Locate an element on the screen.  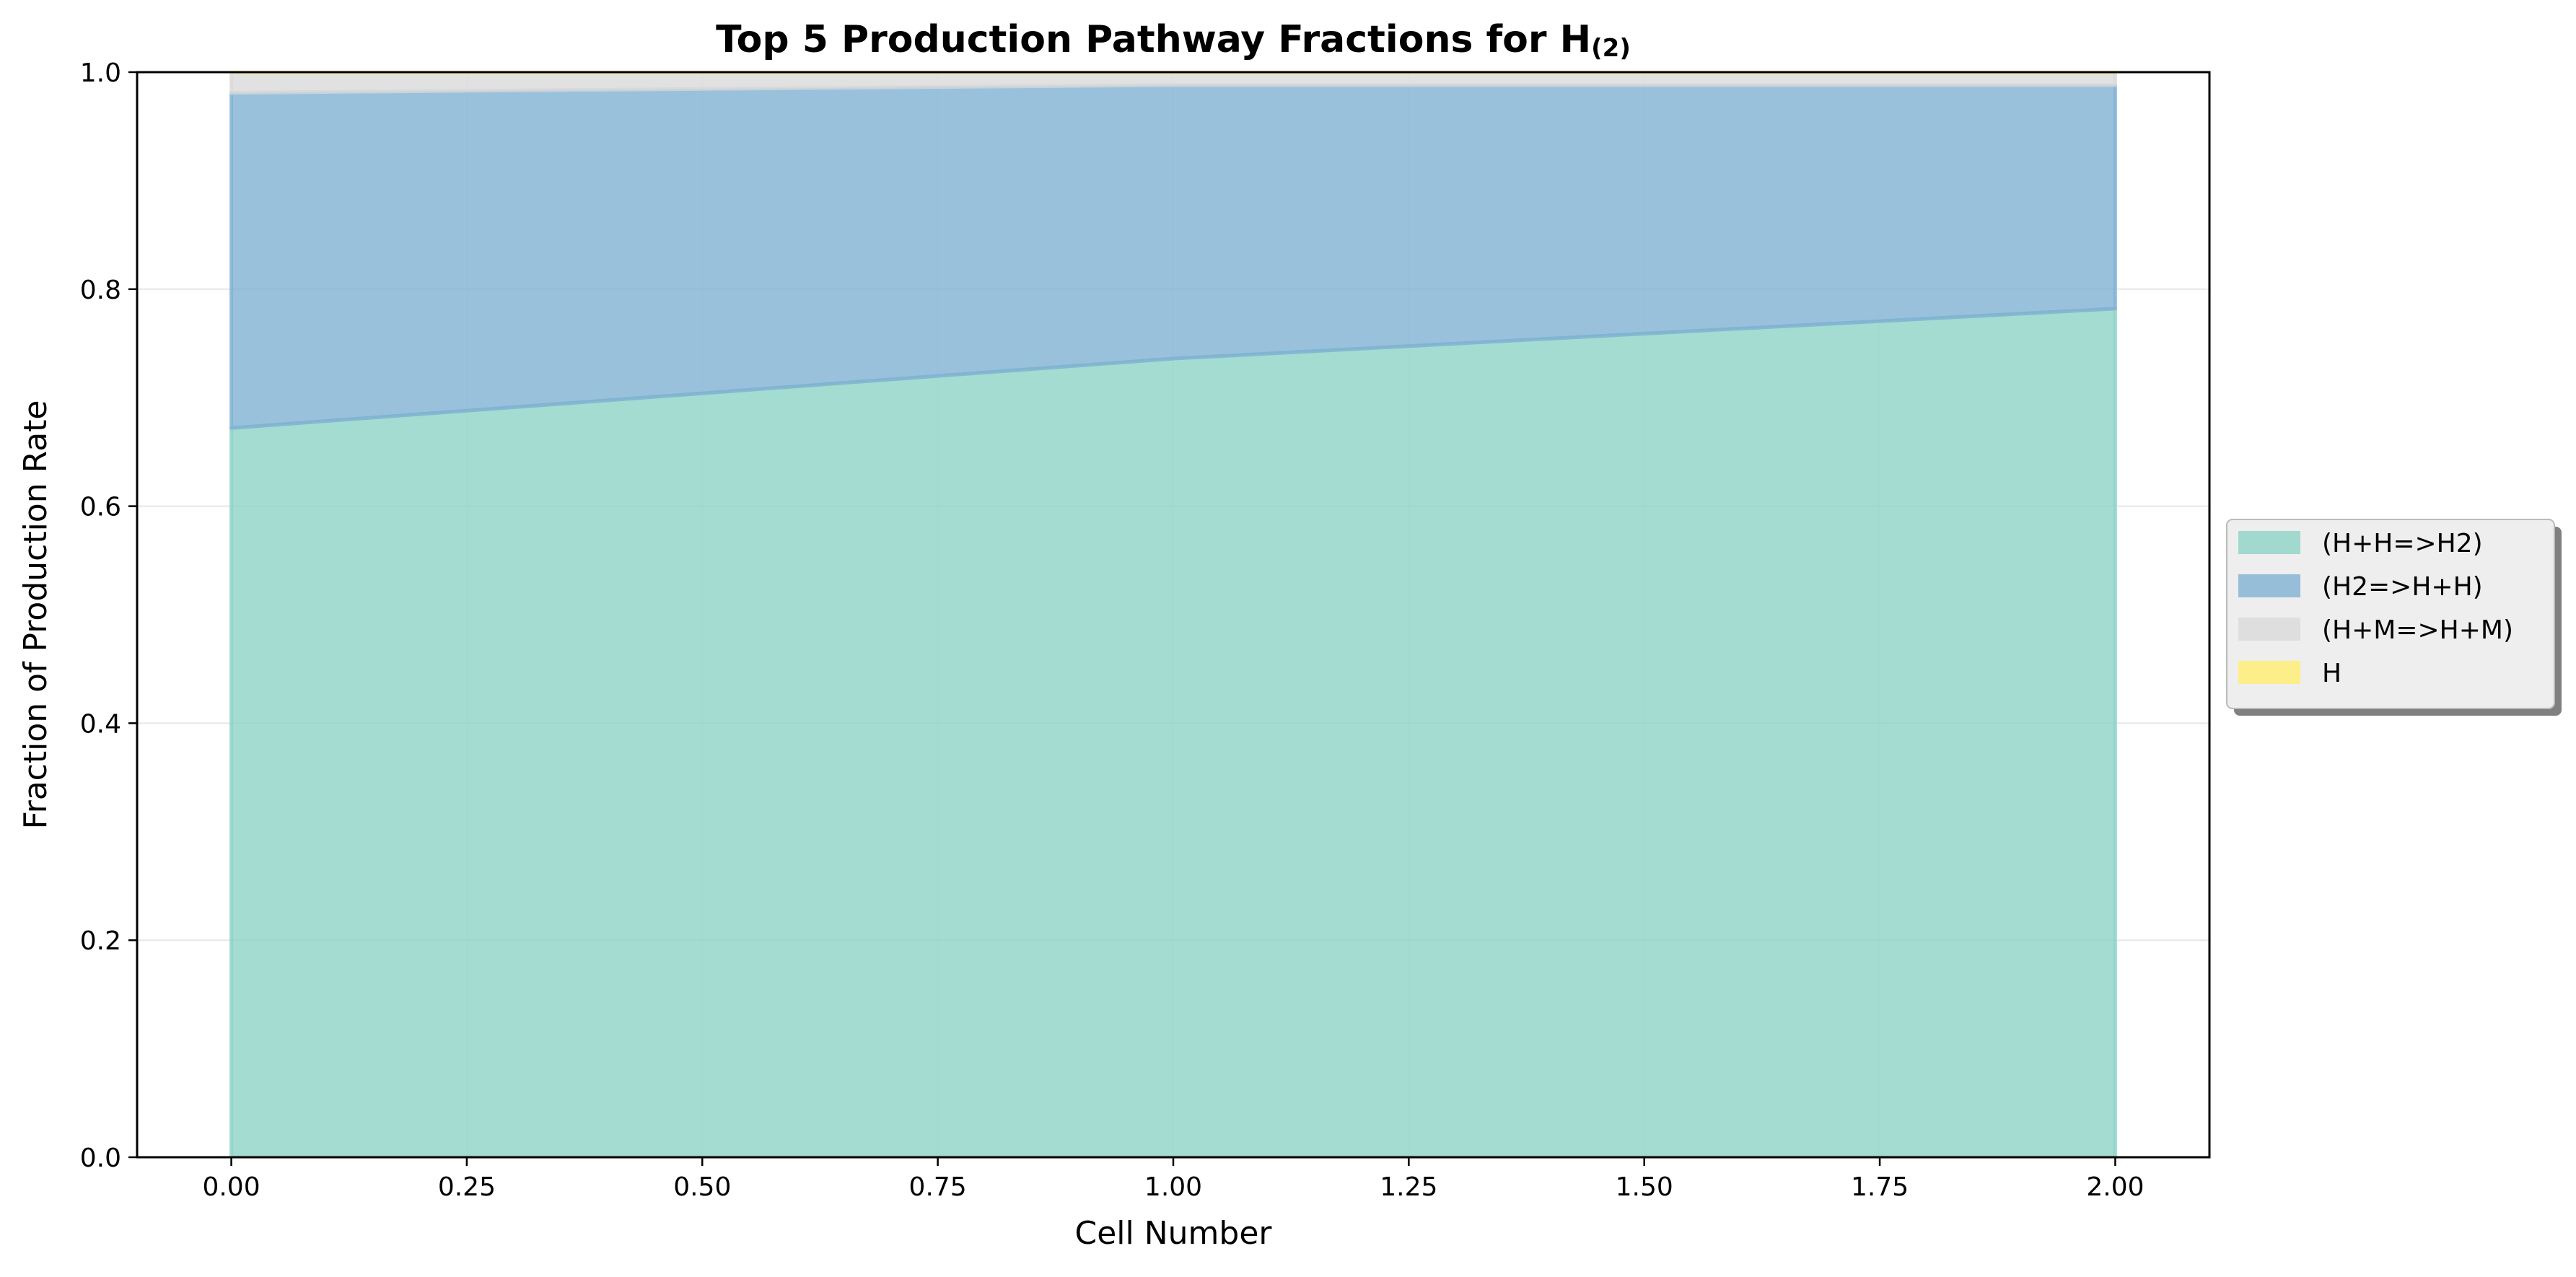
legend-box is located at coordinates (2390, 614).